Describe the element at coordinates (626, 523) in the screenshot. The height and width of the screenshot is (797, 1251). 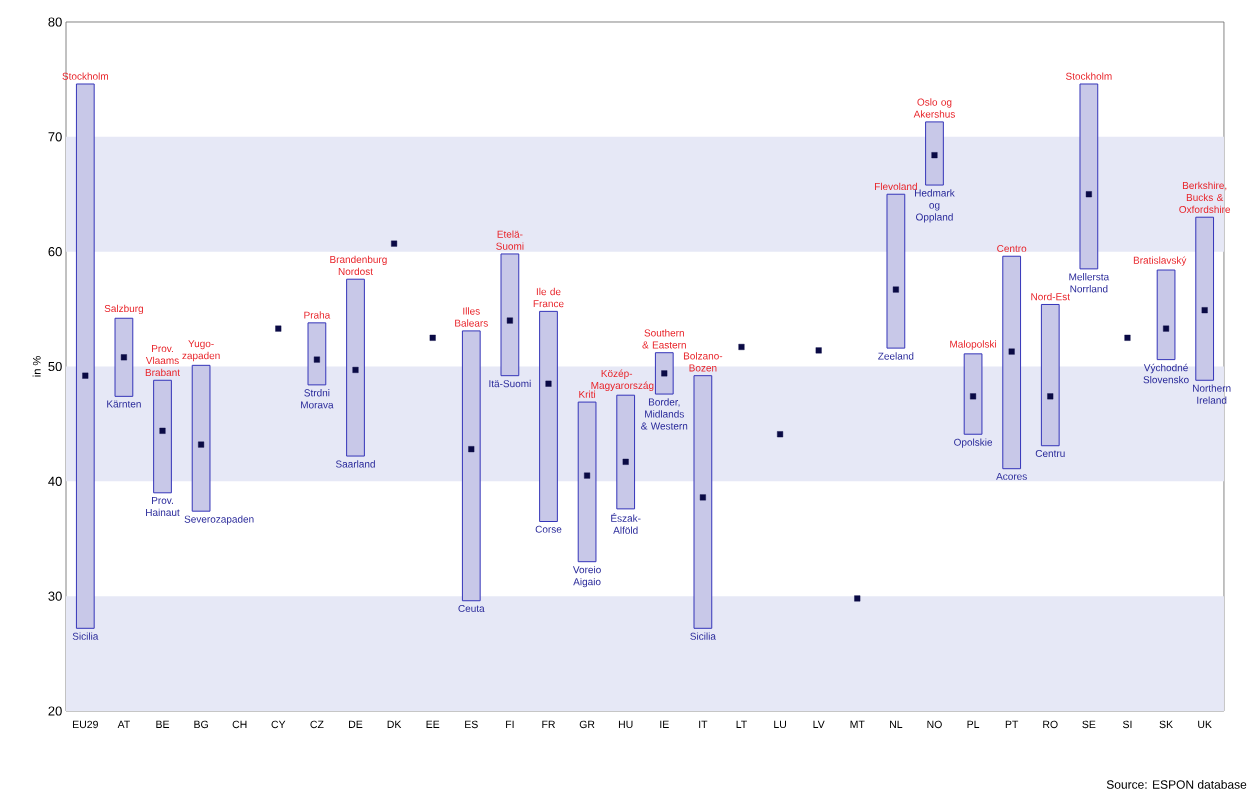
I see `annotation: Észak-Alföld` at that location.